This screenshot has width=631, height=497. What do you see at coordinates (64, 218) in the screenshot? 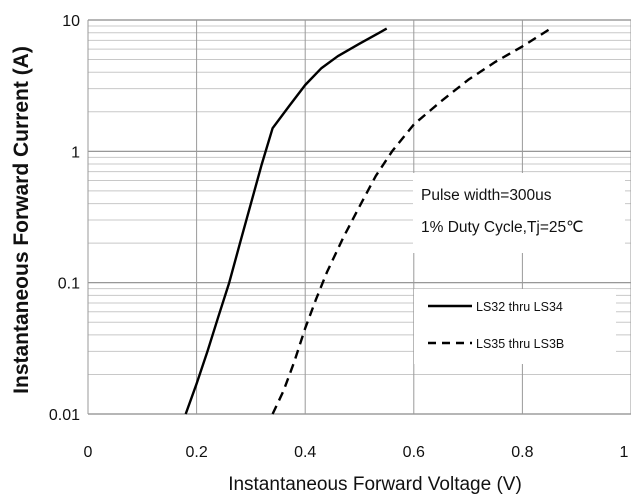
I see `y-tick-labels: 0.01 0.1 1 10` at bounding box center [64, 218].